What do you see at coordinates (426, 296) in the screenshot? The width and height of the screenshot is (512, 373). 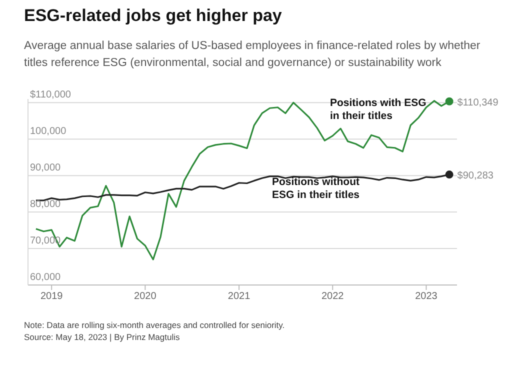 I see `x-tick-label: 2023` at bounding box center [426, 296].